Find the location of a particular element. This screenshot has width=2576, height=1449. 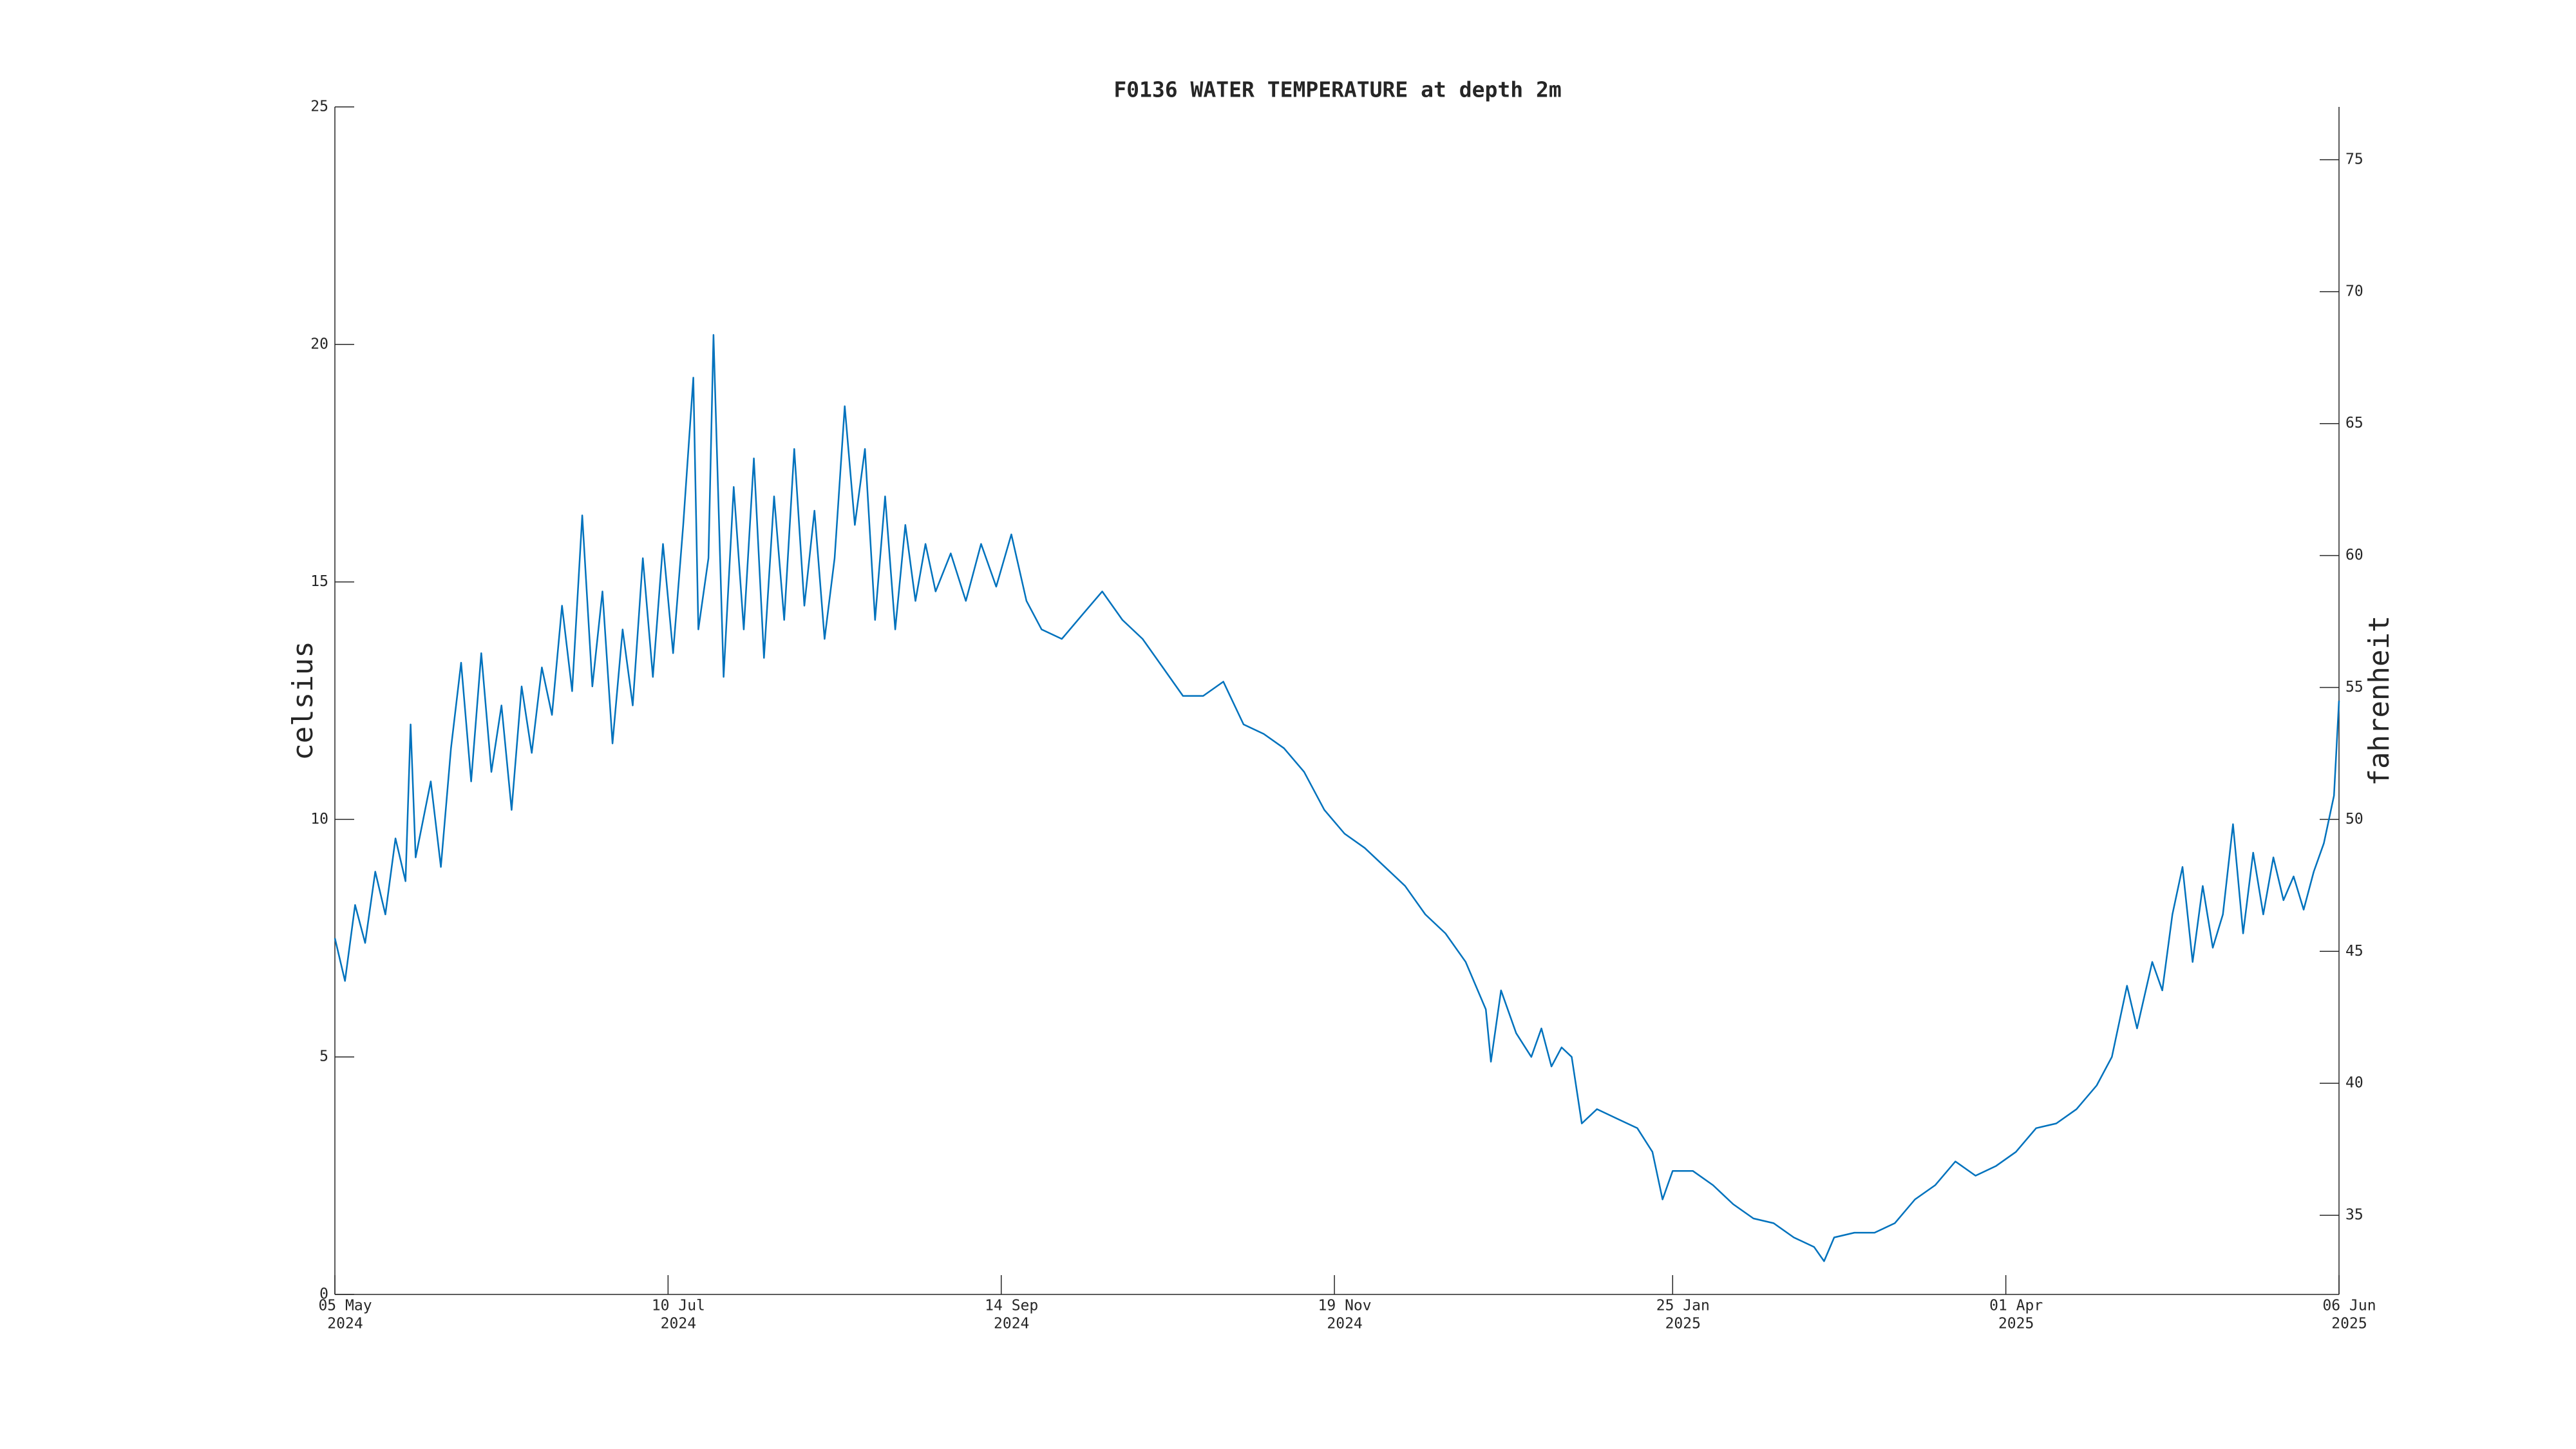

x-tick-label: 25 Jan is located at coordinates (1683, 1306).